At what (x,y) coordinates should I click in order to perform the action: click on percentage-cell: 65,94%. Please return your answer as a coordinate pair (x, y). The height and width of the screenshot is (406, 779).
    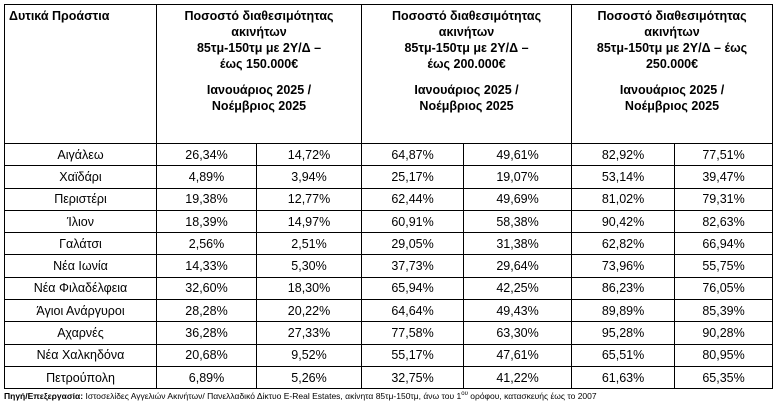
    Looking at the image, I should click on (413, 288).